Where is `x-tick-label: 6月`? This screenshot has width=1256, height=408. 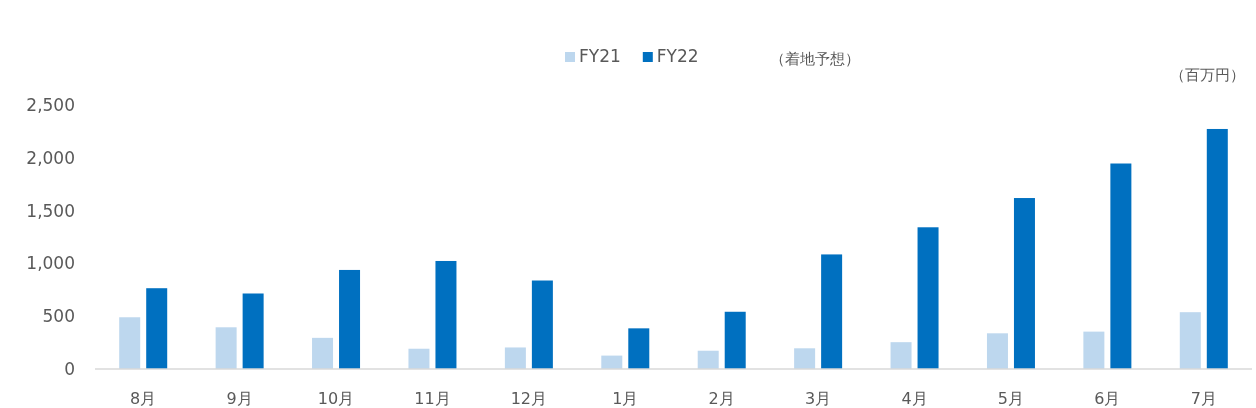 x-tick-label: 6月 is located at coordinates (1107, 398).